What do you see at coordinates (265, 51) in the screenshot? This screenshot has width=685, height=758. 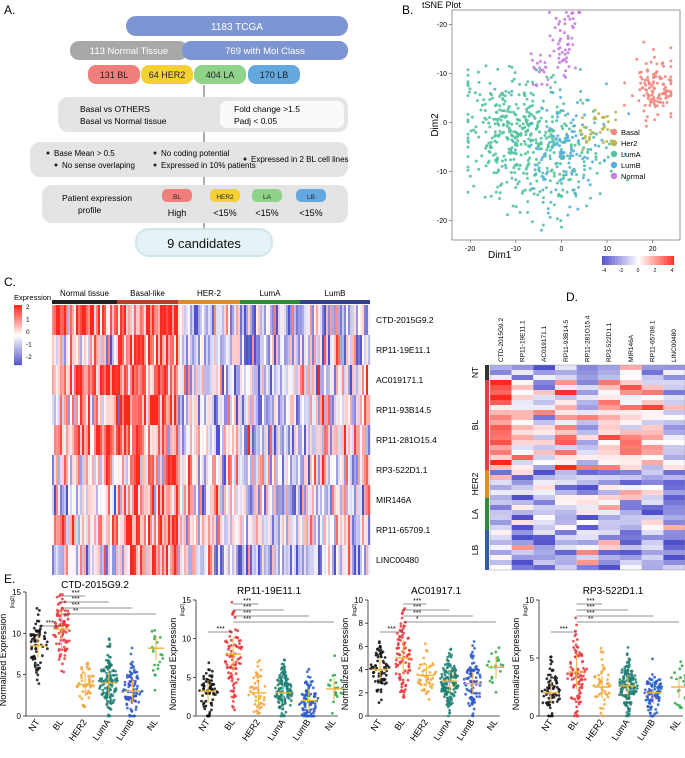 I see `molclass-label: 769 with Mol Class` at bounding box center [265, 51].